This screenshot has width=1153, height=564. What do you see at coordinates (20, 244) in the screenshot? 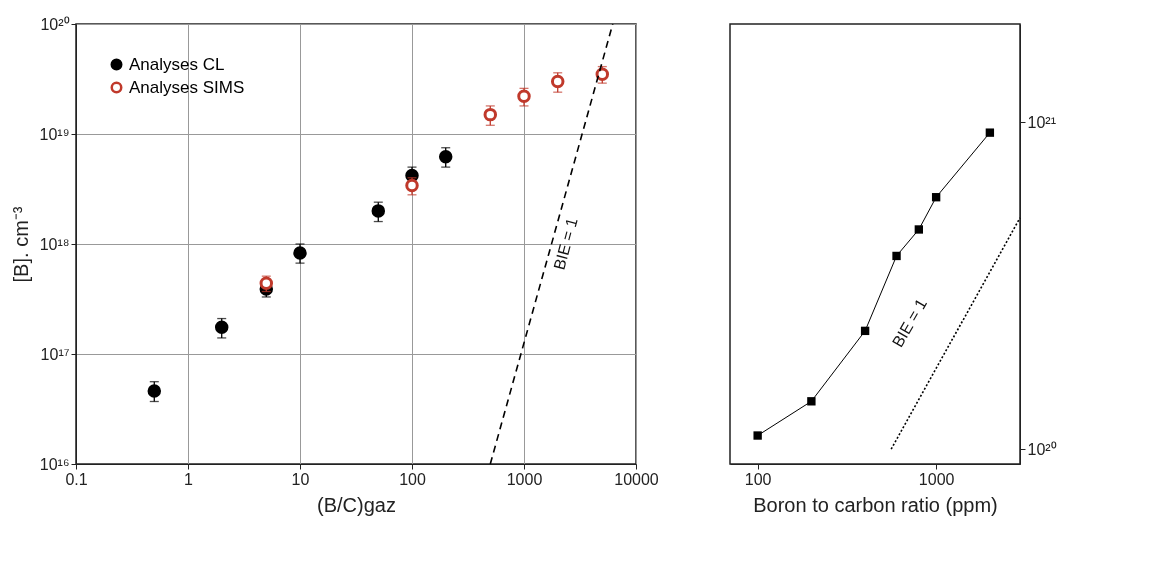
I see `y-axis-title: [B]. cm⁻³` at bounding box center [20, 244].